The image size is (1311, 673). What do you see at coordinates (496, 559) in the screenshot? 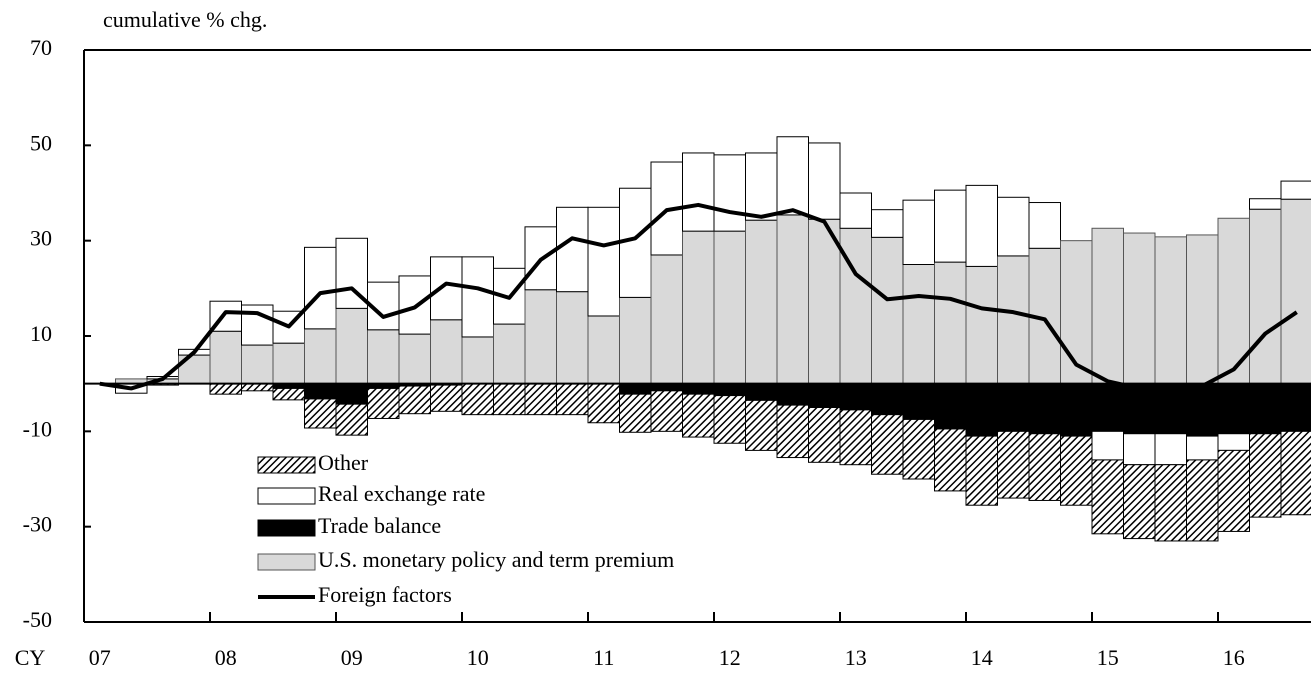
I see `legend-label: U.S. monetary policy and term premium` at bounding box center [496, 559].